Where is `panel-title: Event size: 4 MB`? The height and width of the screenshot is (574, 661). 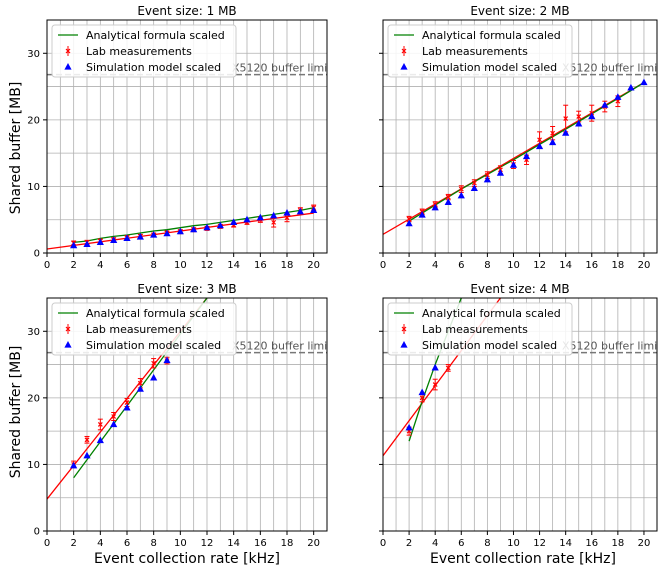 panel-title: Event size: 4 MB is located at coordinates (519, 289).